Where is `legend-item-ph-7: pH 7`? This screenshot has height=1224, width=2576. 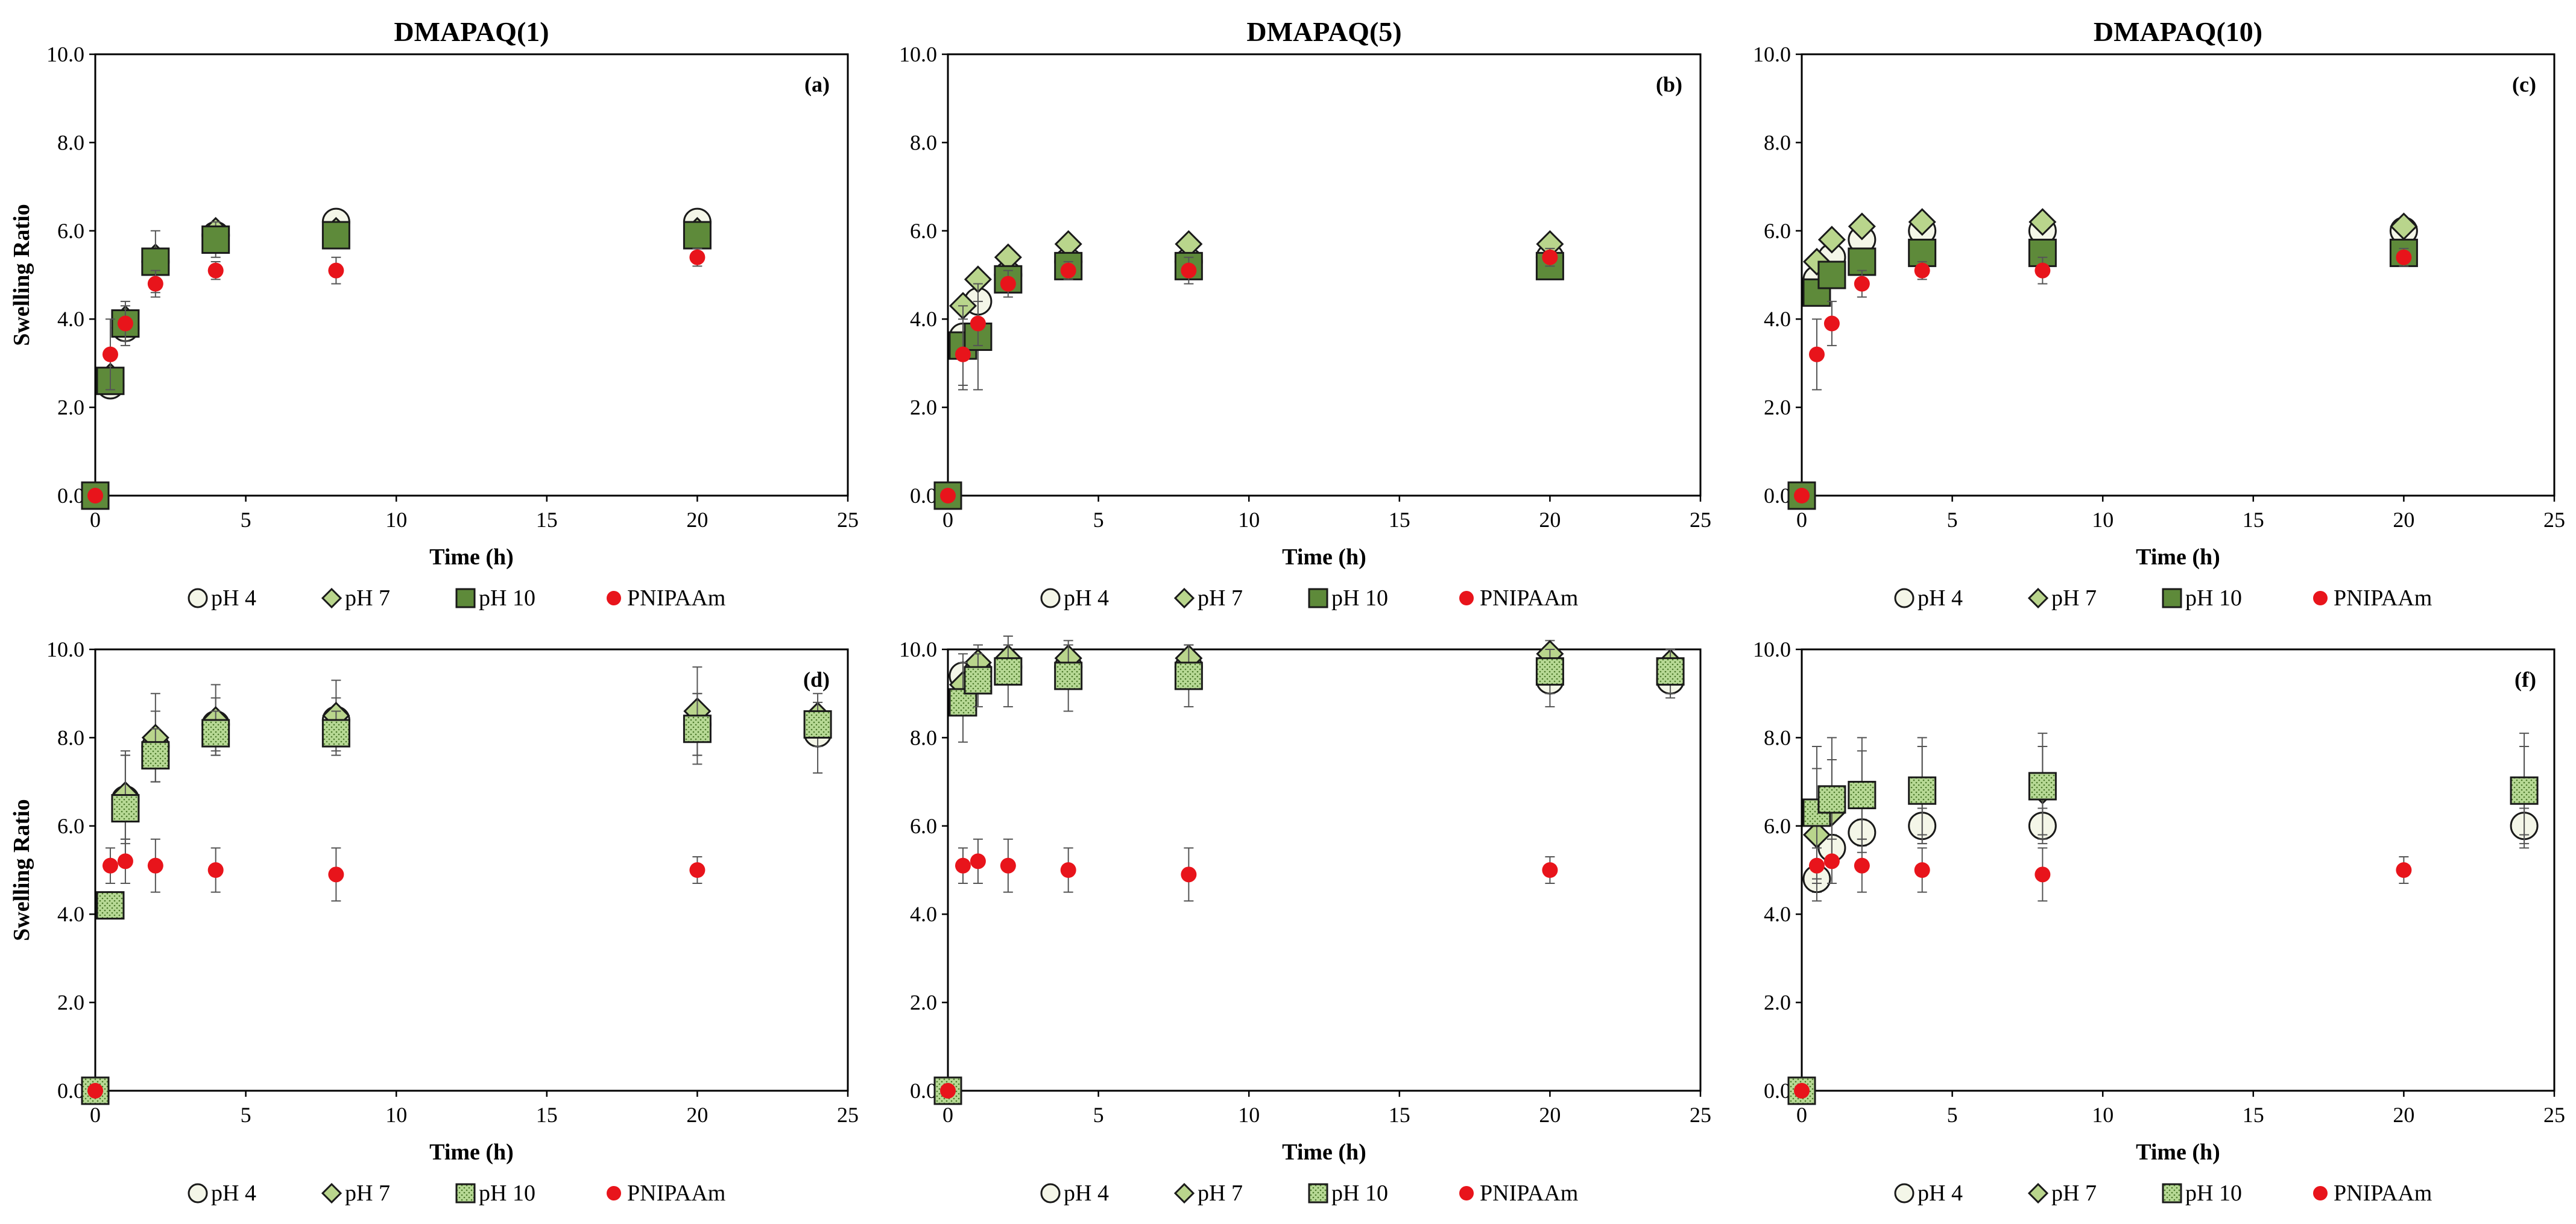 legend-item-ph-7: pH 7 is located at coordinates (1208, 1193).